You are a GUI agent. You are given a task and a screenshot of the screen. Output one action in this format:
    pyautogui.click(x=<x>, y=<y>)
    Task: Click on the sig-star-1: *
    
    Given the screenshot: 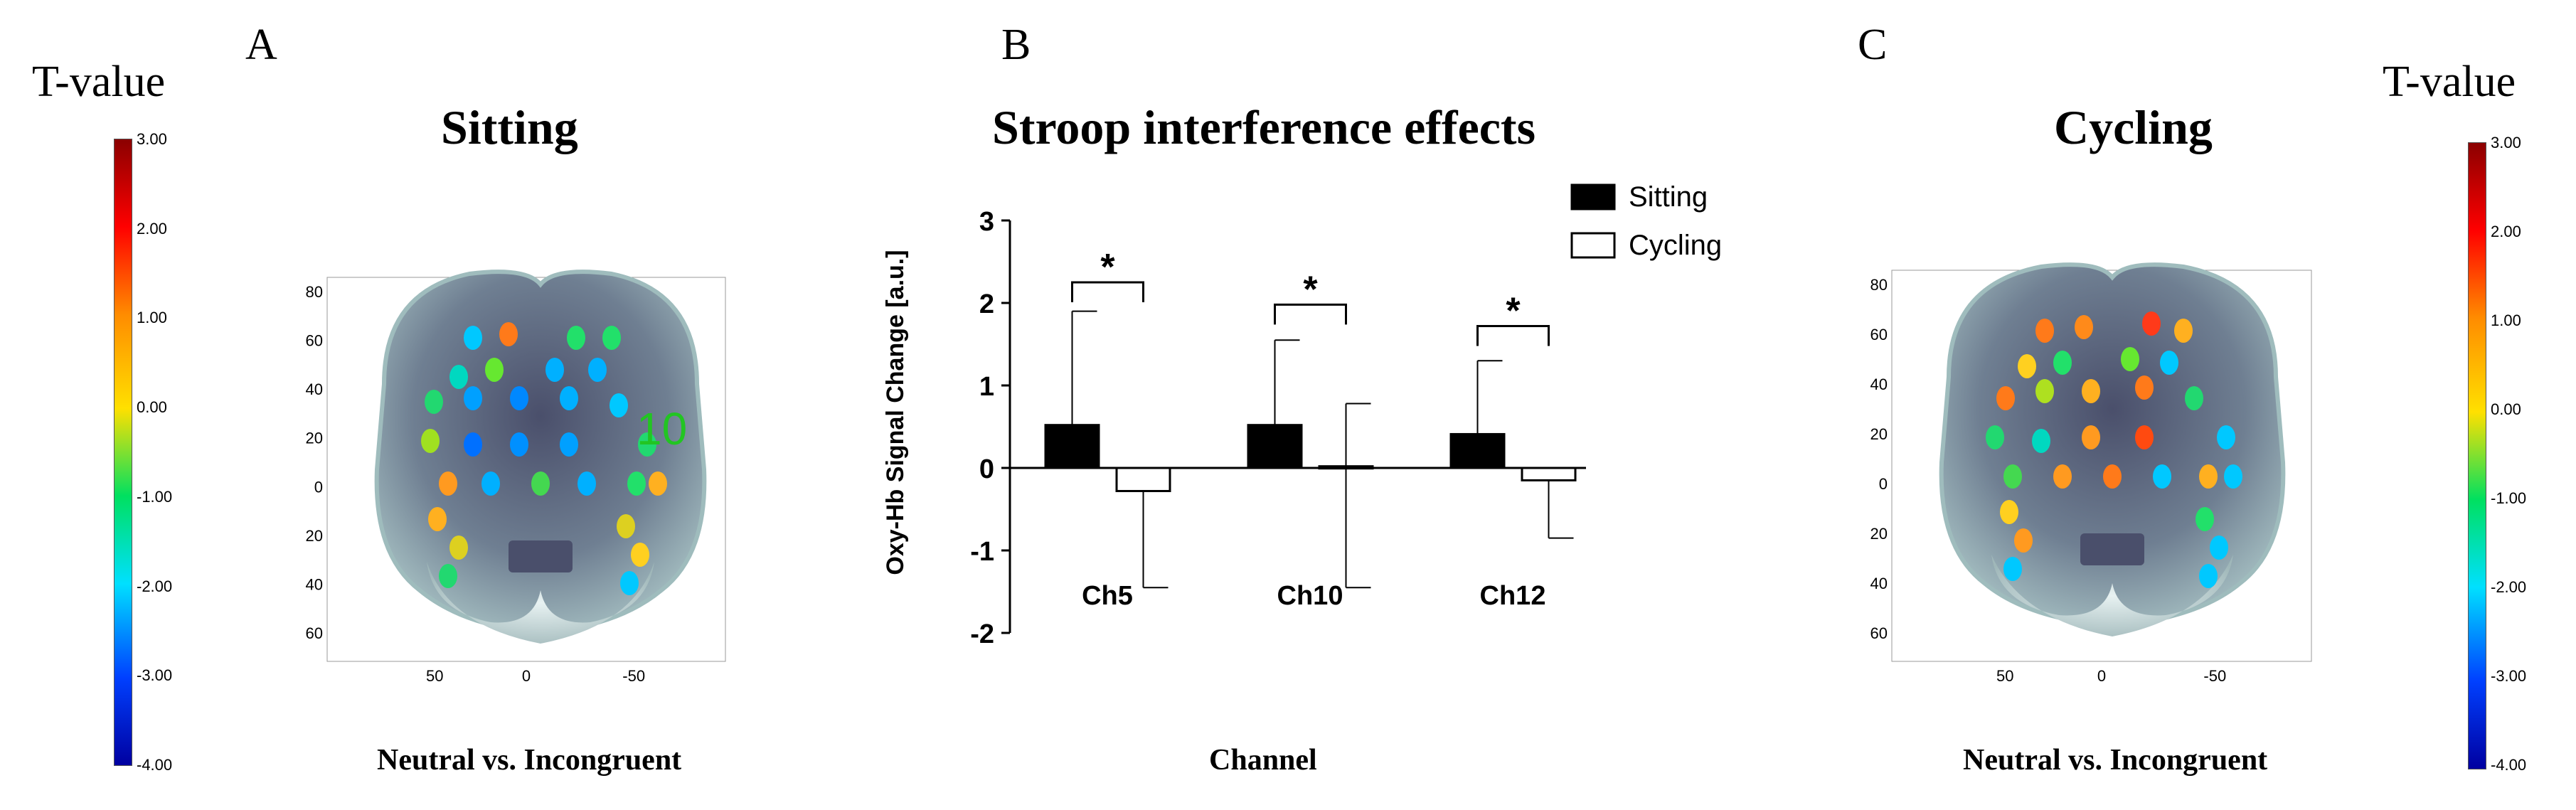 What is the action you would take?
    pyautogui.click(x=1310, y=289)
    